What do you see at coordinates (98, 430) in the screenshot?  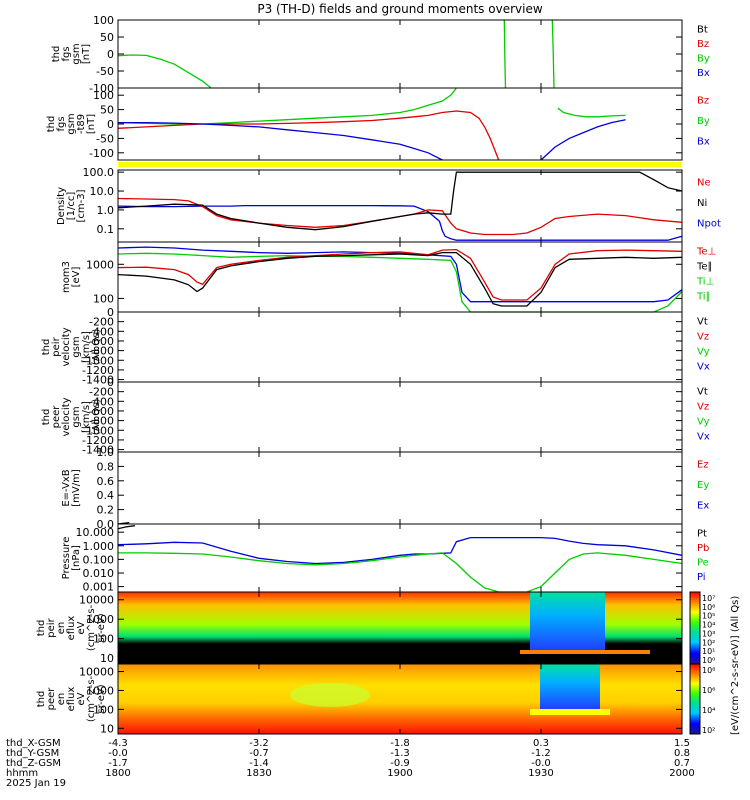 I see `y-tick-label: -1000` at bounding box center [98, 430].